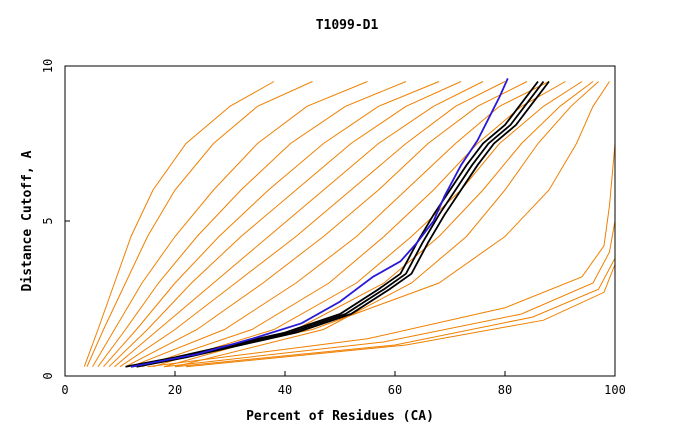 The width and height of the screenshot is (680, 440). What do you see at coordinates (340, 416) in the screenshot?
I see `x-axis-label: Percent of Residues (CA)` at bounding box center [340, 416].